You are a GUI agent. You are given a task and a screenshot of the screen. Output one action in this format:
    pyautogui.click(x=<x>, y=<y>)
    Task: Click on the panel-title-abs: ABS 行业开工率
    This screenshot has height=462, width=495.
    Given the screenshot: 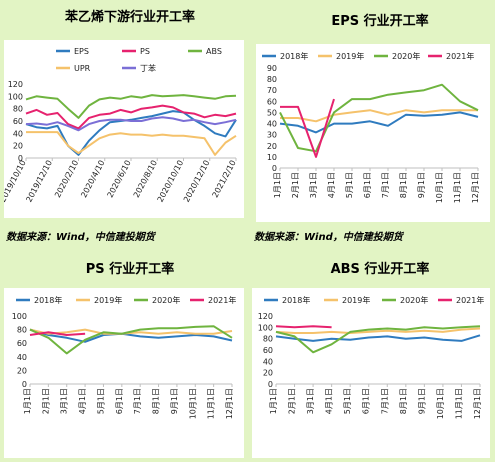 What is the action you would take?
    pyautogui.click(x=380, y=269)
    